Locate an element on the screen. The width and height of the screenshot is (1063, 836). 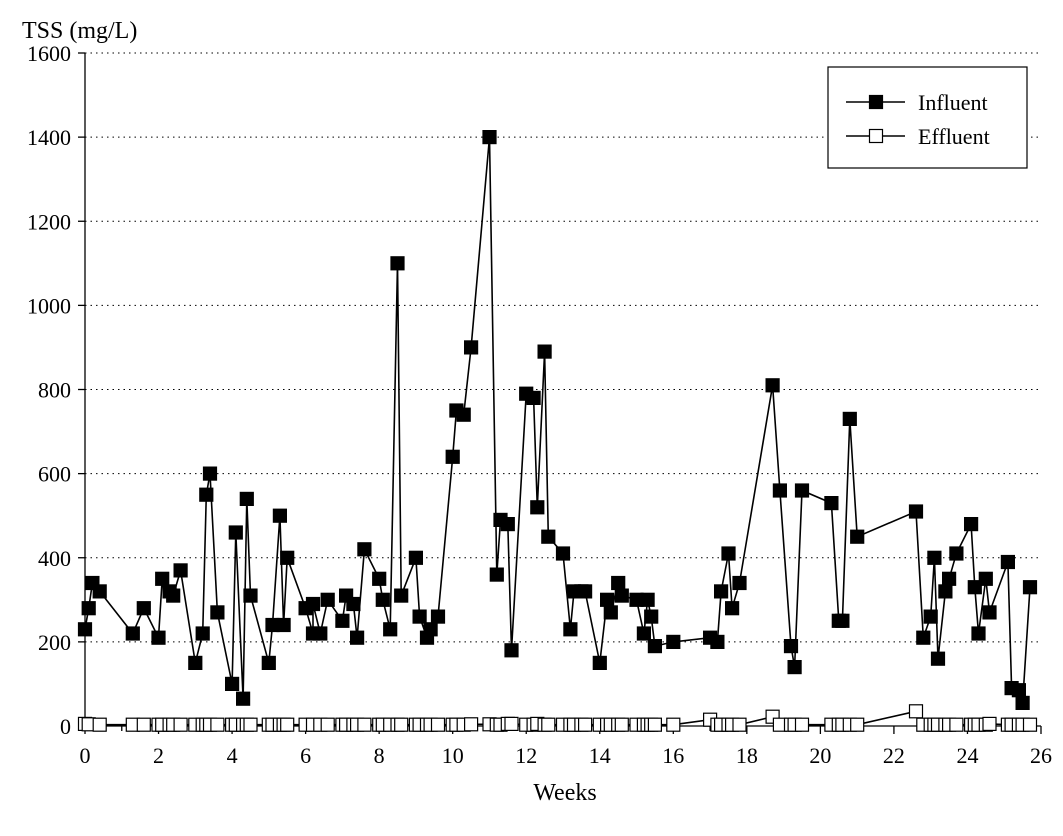
y-tick-label-1400: 1400 is located at coordinates (49, 137).